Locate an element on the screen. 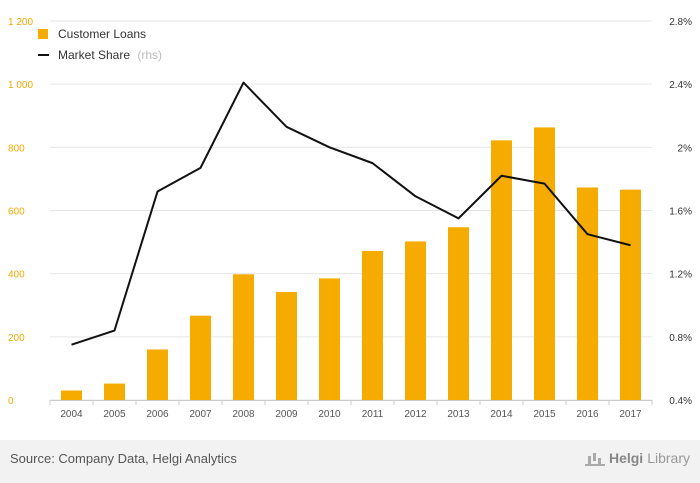  left-tick-label: 800 is located at coordinates (16, 148).